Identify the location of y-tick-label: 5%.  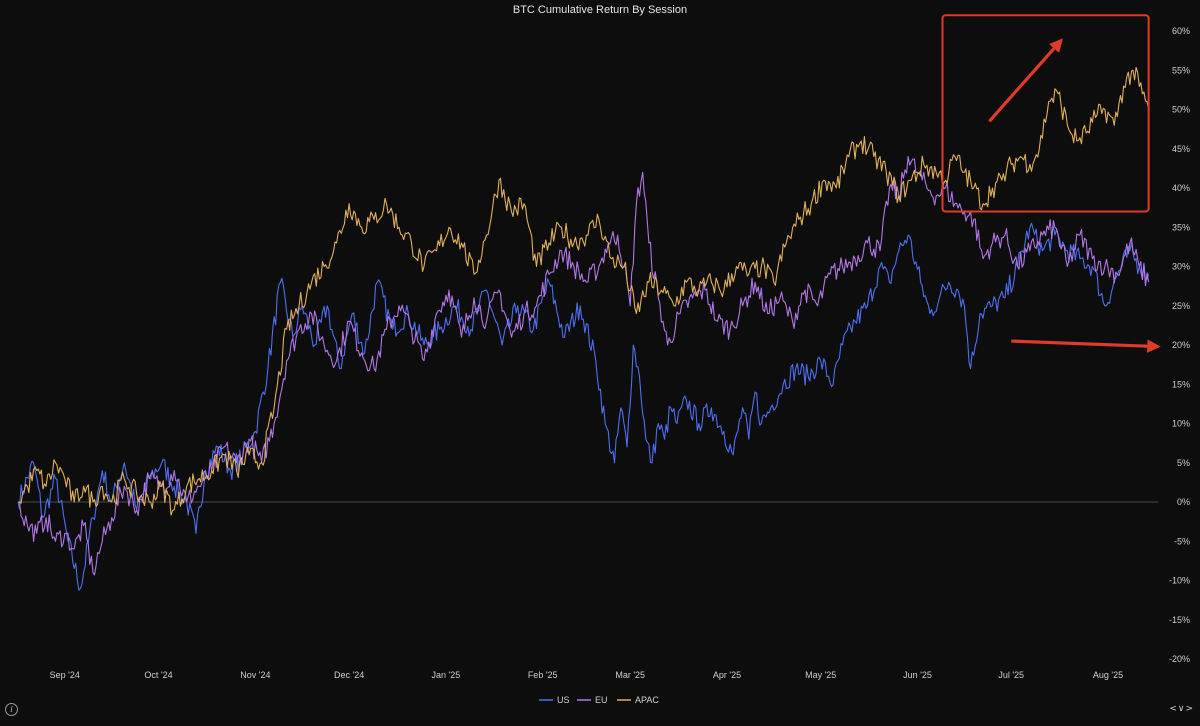
(1183, 463).